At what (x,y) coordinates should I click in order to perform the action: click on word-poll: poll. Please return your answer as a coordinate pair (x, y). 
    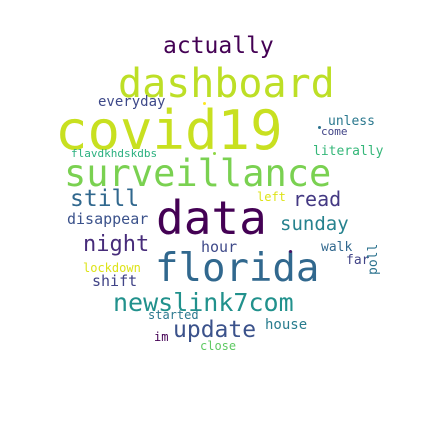
    Looking at the image, I should click on (373, 259).